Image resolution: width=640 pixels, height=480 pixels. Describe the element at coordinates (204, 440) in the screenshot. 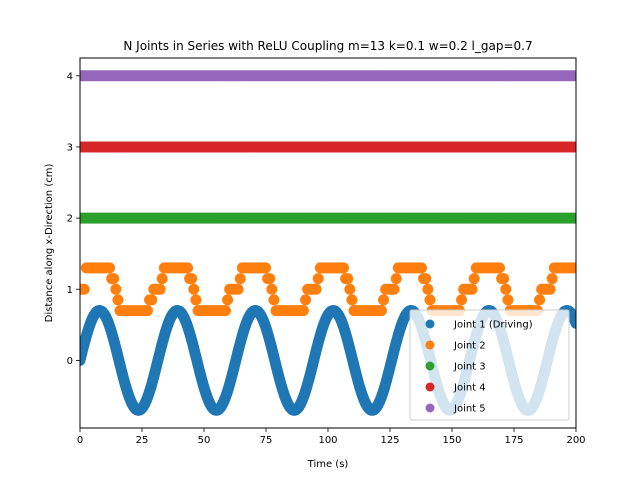

I see `x-tick-label: 50` at that location.